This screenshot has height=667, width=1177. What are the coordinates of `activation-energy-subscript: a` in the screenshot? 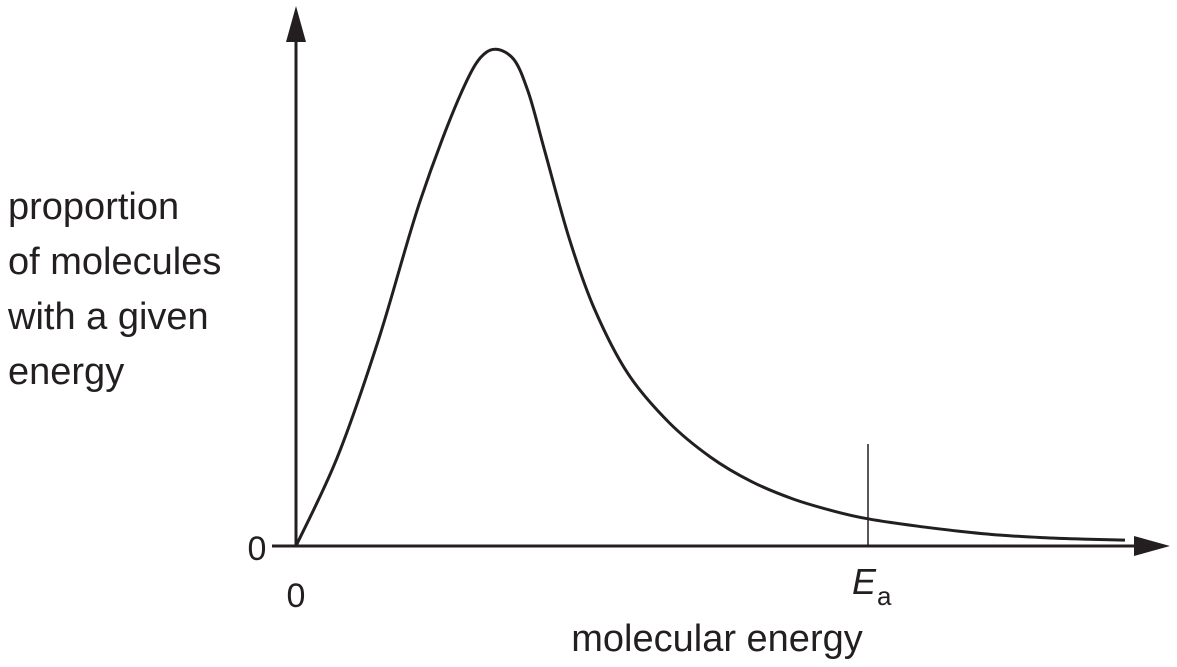 It's located at (884, 596).